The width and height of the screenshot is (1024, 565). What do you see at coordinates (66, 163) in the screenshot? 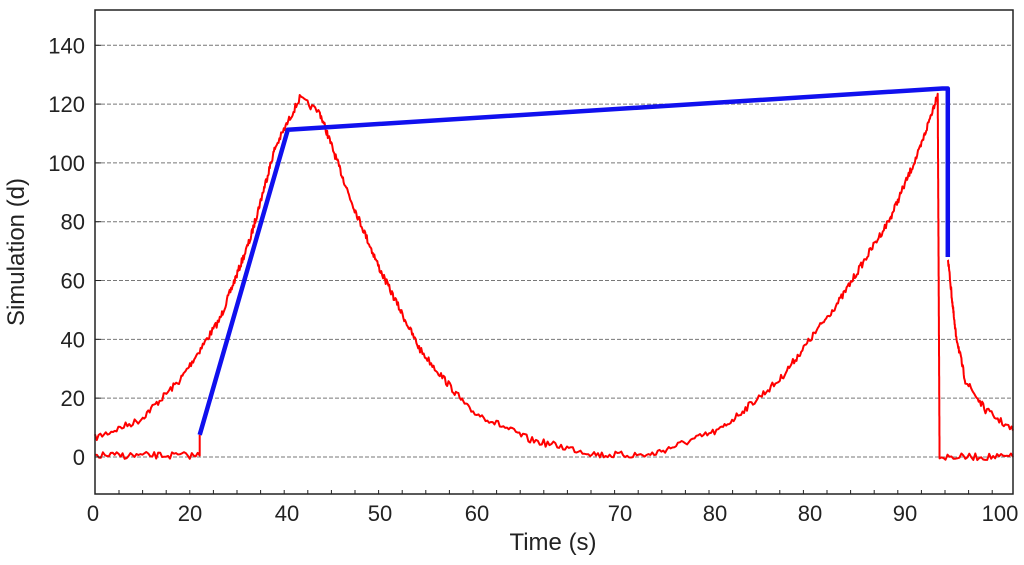
I see `y-tick-label: 100` at bounding box center [66, 163].